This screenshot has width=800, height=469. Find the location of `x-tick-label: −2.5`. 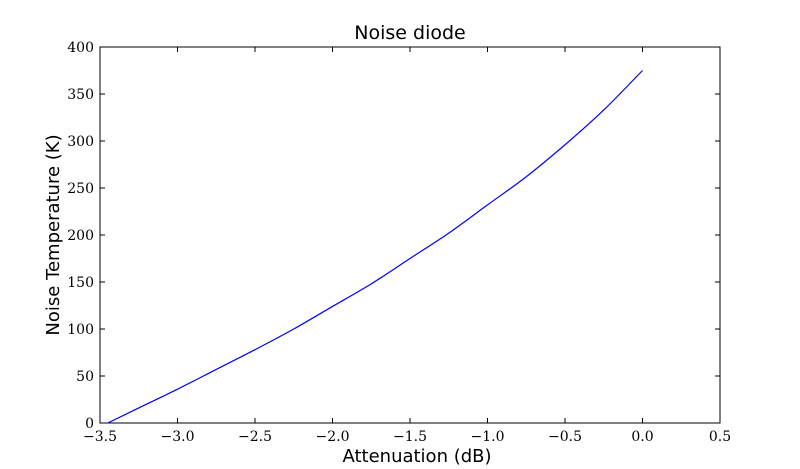

x-tick-label: −2.5 is located at coordinates (255, 437).